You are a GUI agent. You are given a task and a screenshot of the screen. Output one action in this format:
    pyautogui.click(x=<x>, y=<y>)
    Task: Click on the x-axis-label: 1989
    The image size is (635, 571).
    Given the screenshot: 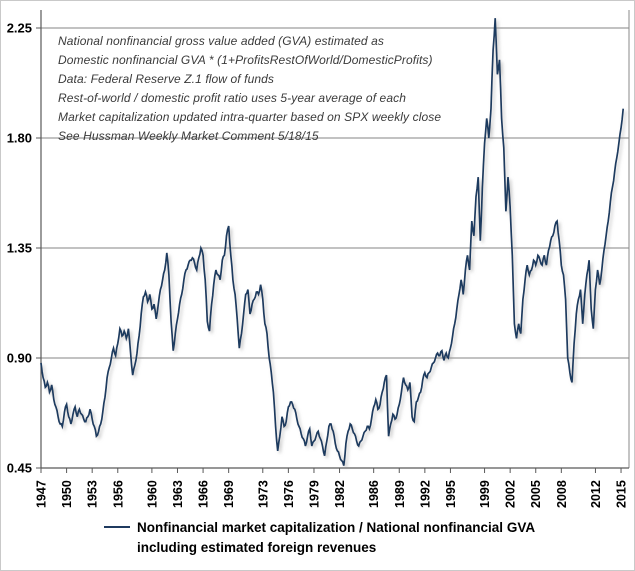 What is the action you would take?
    pyautogui.click(x=400, y=494)
    